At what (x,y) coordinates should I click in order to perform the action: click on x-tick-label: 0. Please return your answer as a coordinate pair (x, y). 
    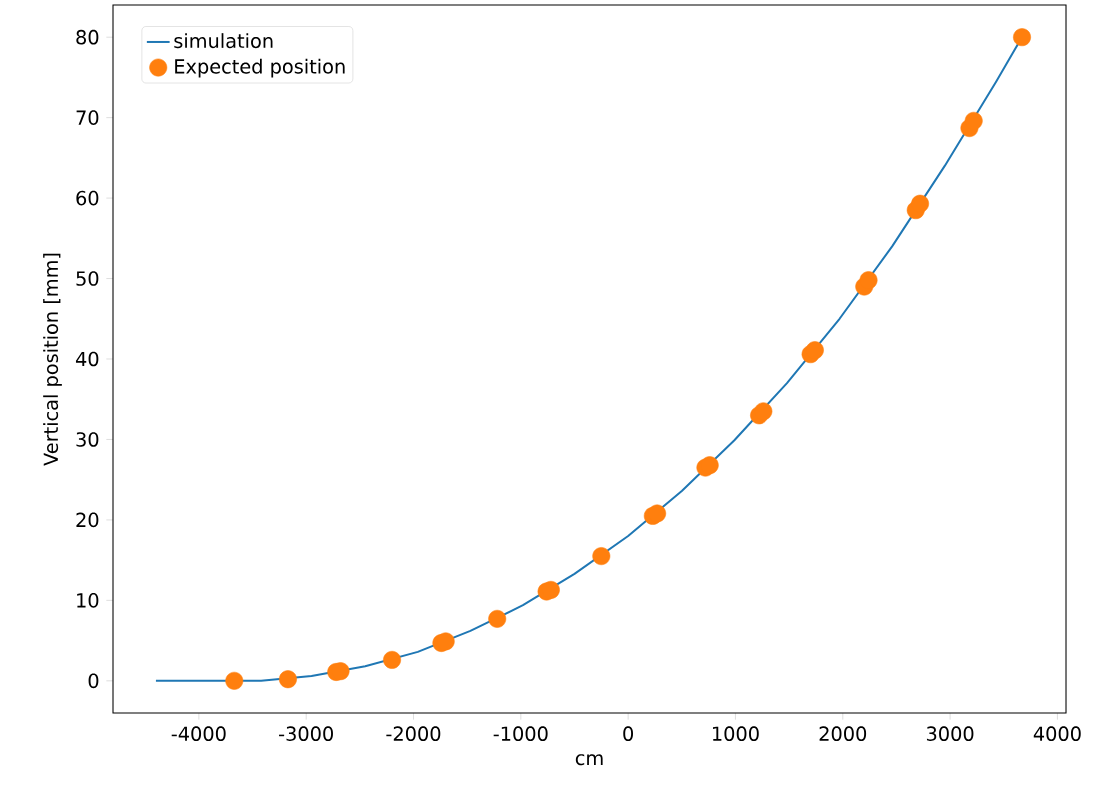
    Looking at the image, I should click on (628, 733).